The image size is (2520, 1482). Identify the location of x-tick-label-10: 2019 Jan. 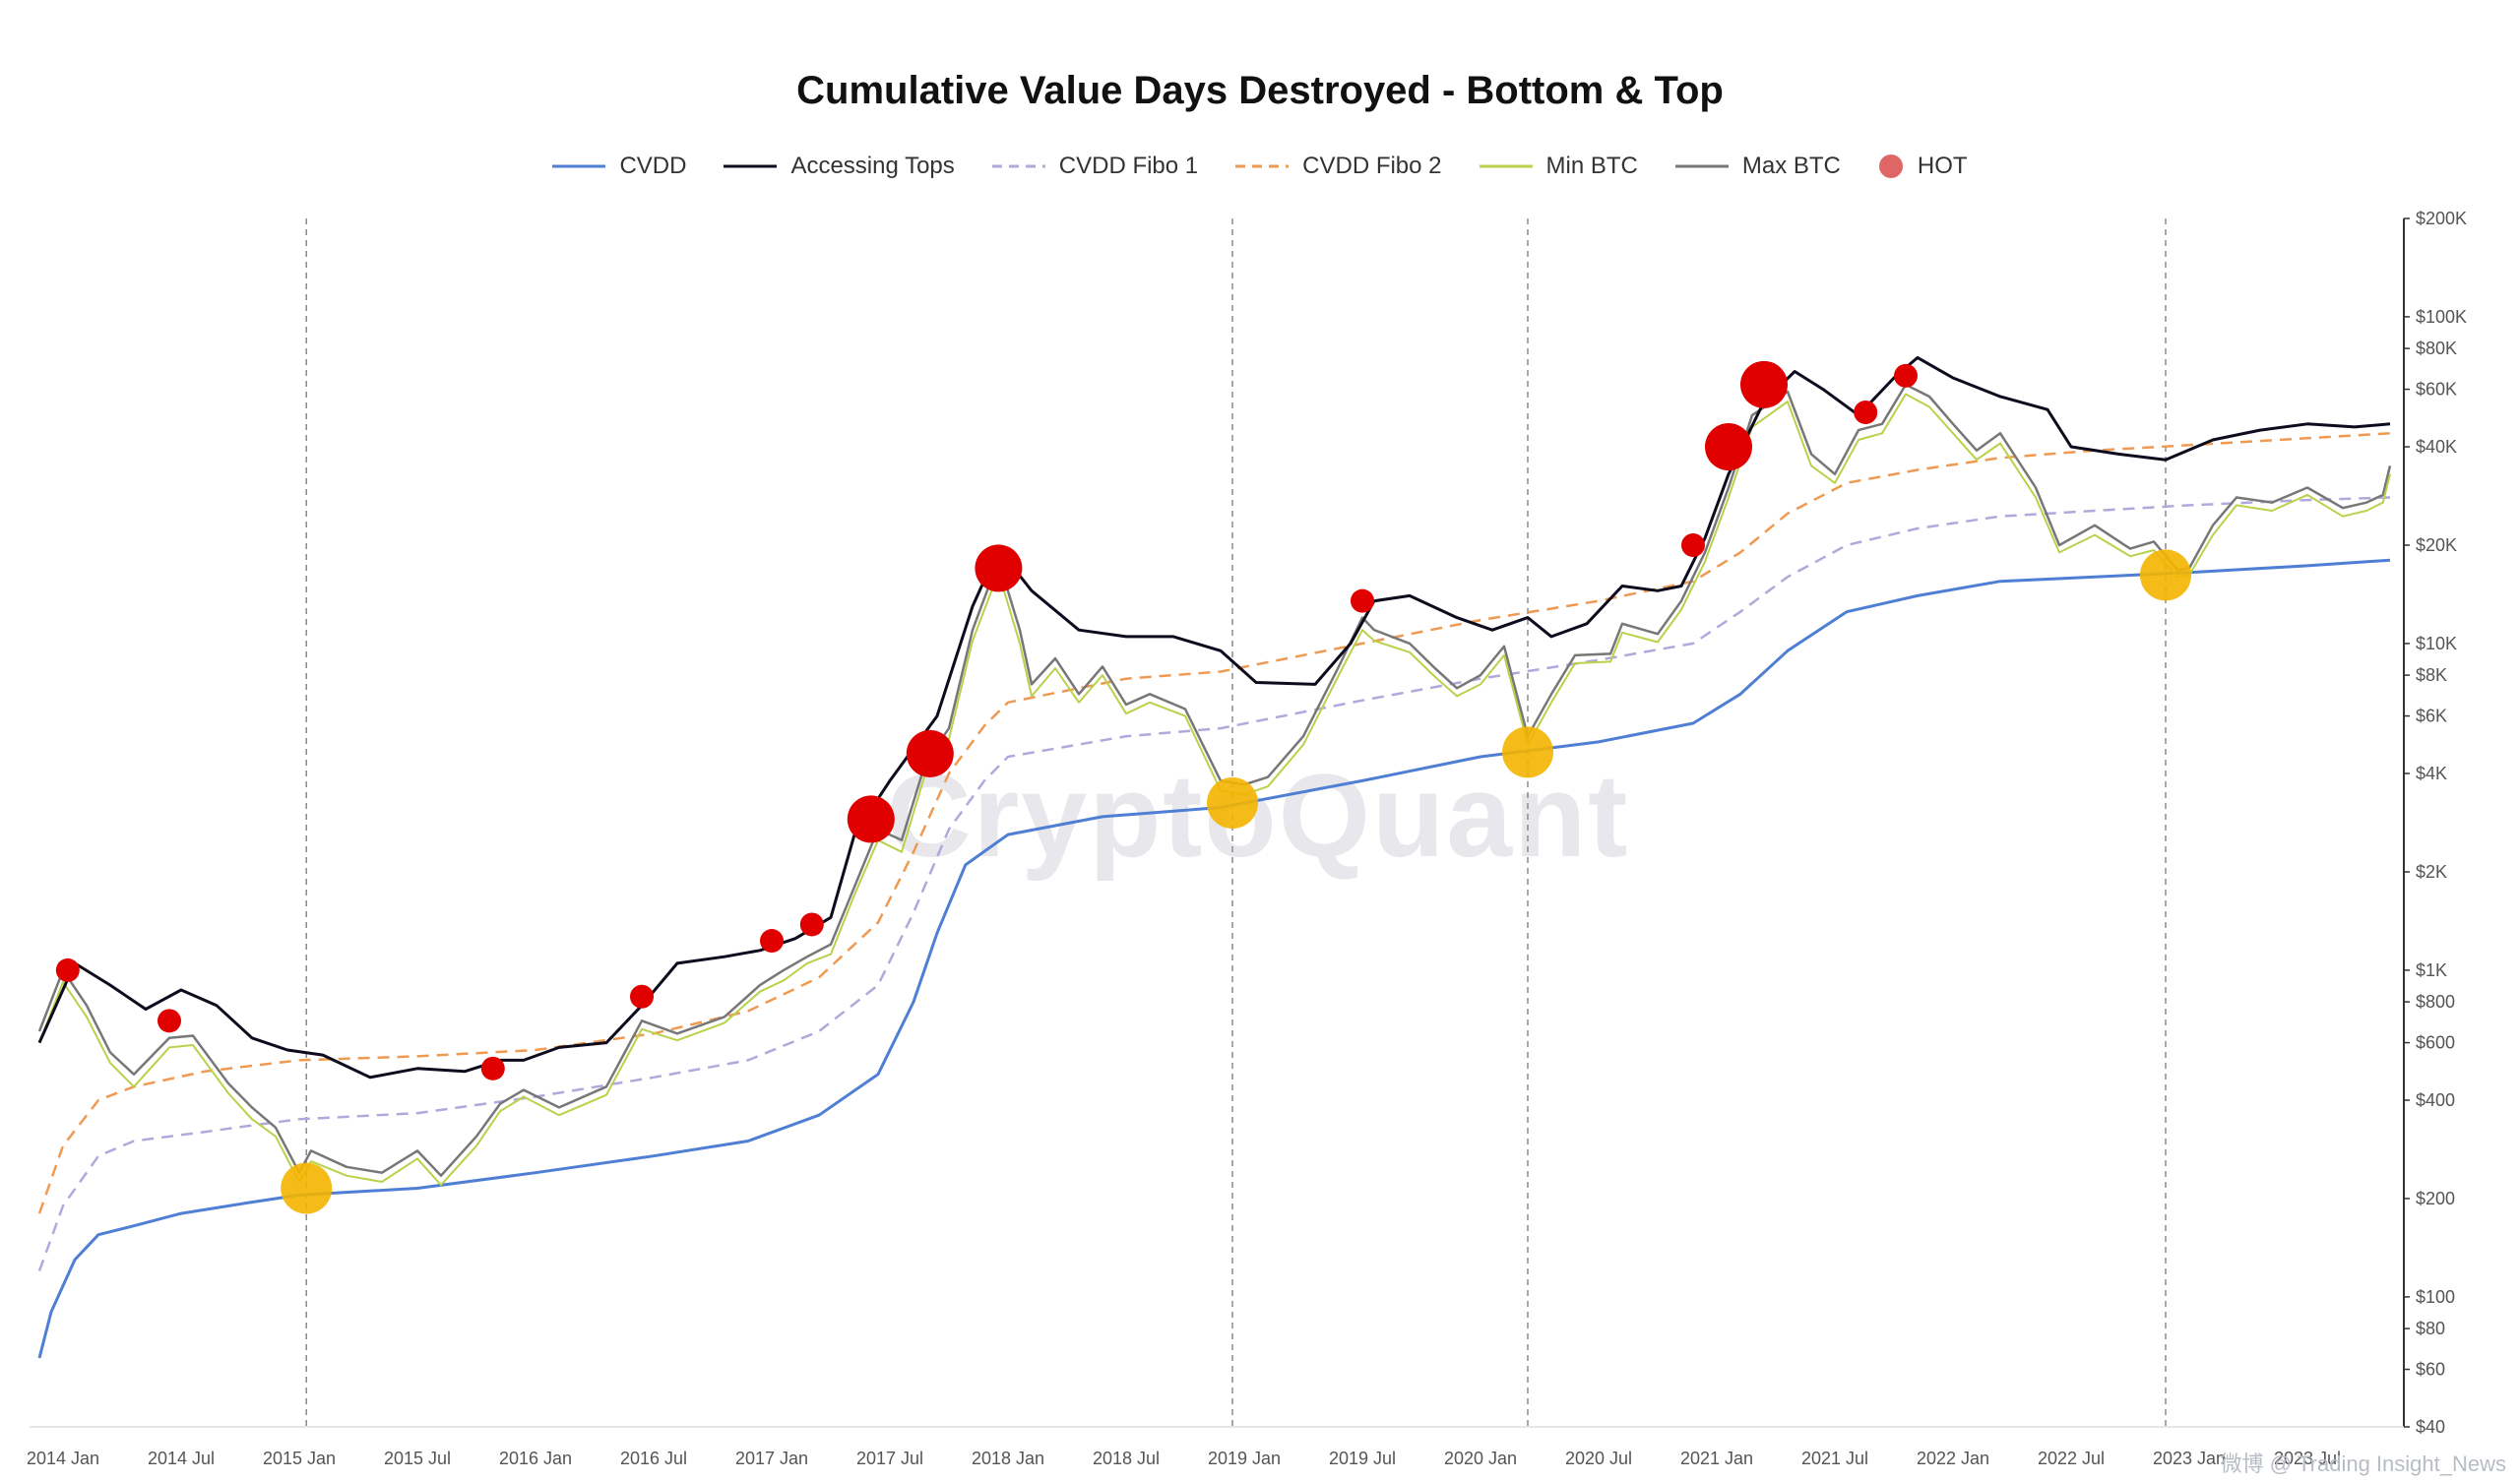
(1244, 1458).